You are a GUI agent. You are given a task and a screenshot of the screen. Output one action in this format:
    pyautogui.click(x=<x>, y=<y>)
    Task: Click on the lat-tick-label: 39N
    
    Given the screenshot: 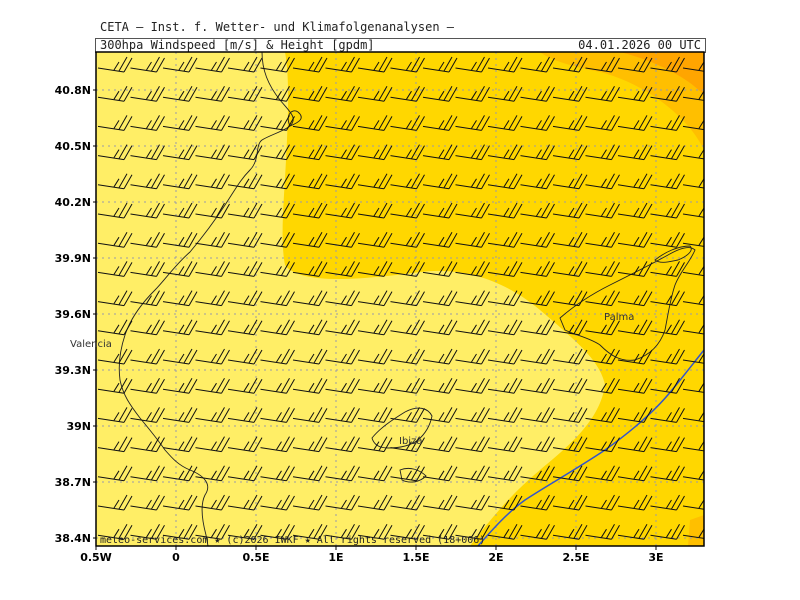 What is the action you would take?
    pyautogui.click(x=78, y=426)
    